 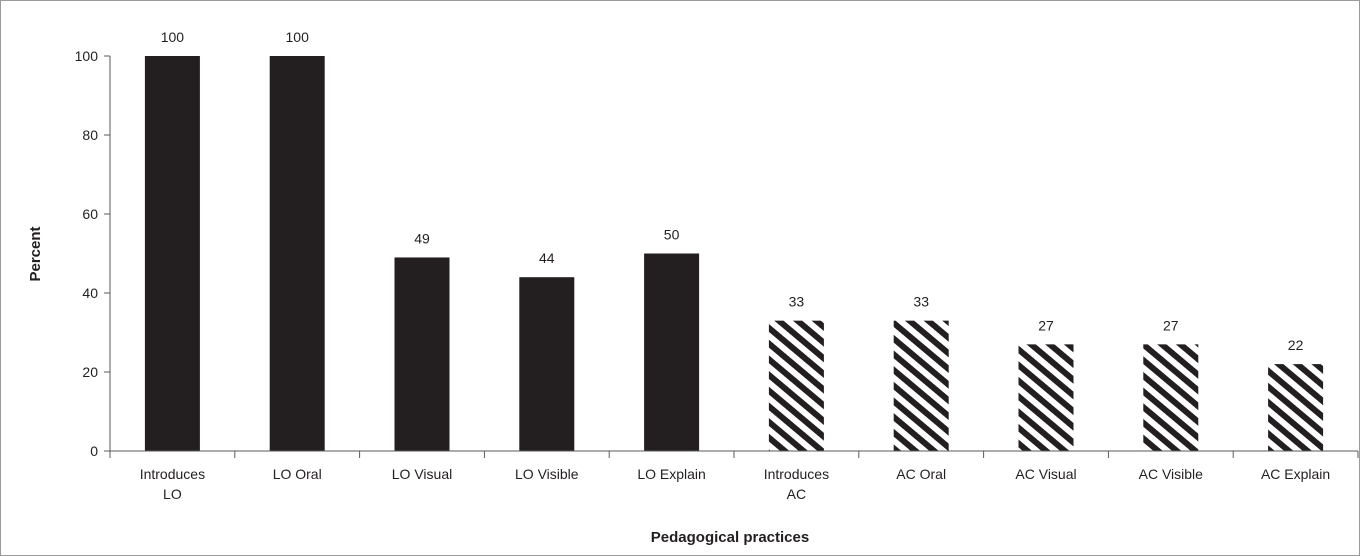 I want to click on x-tick-label-line: AC Visual, so click(x=1045, y=474).